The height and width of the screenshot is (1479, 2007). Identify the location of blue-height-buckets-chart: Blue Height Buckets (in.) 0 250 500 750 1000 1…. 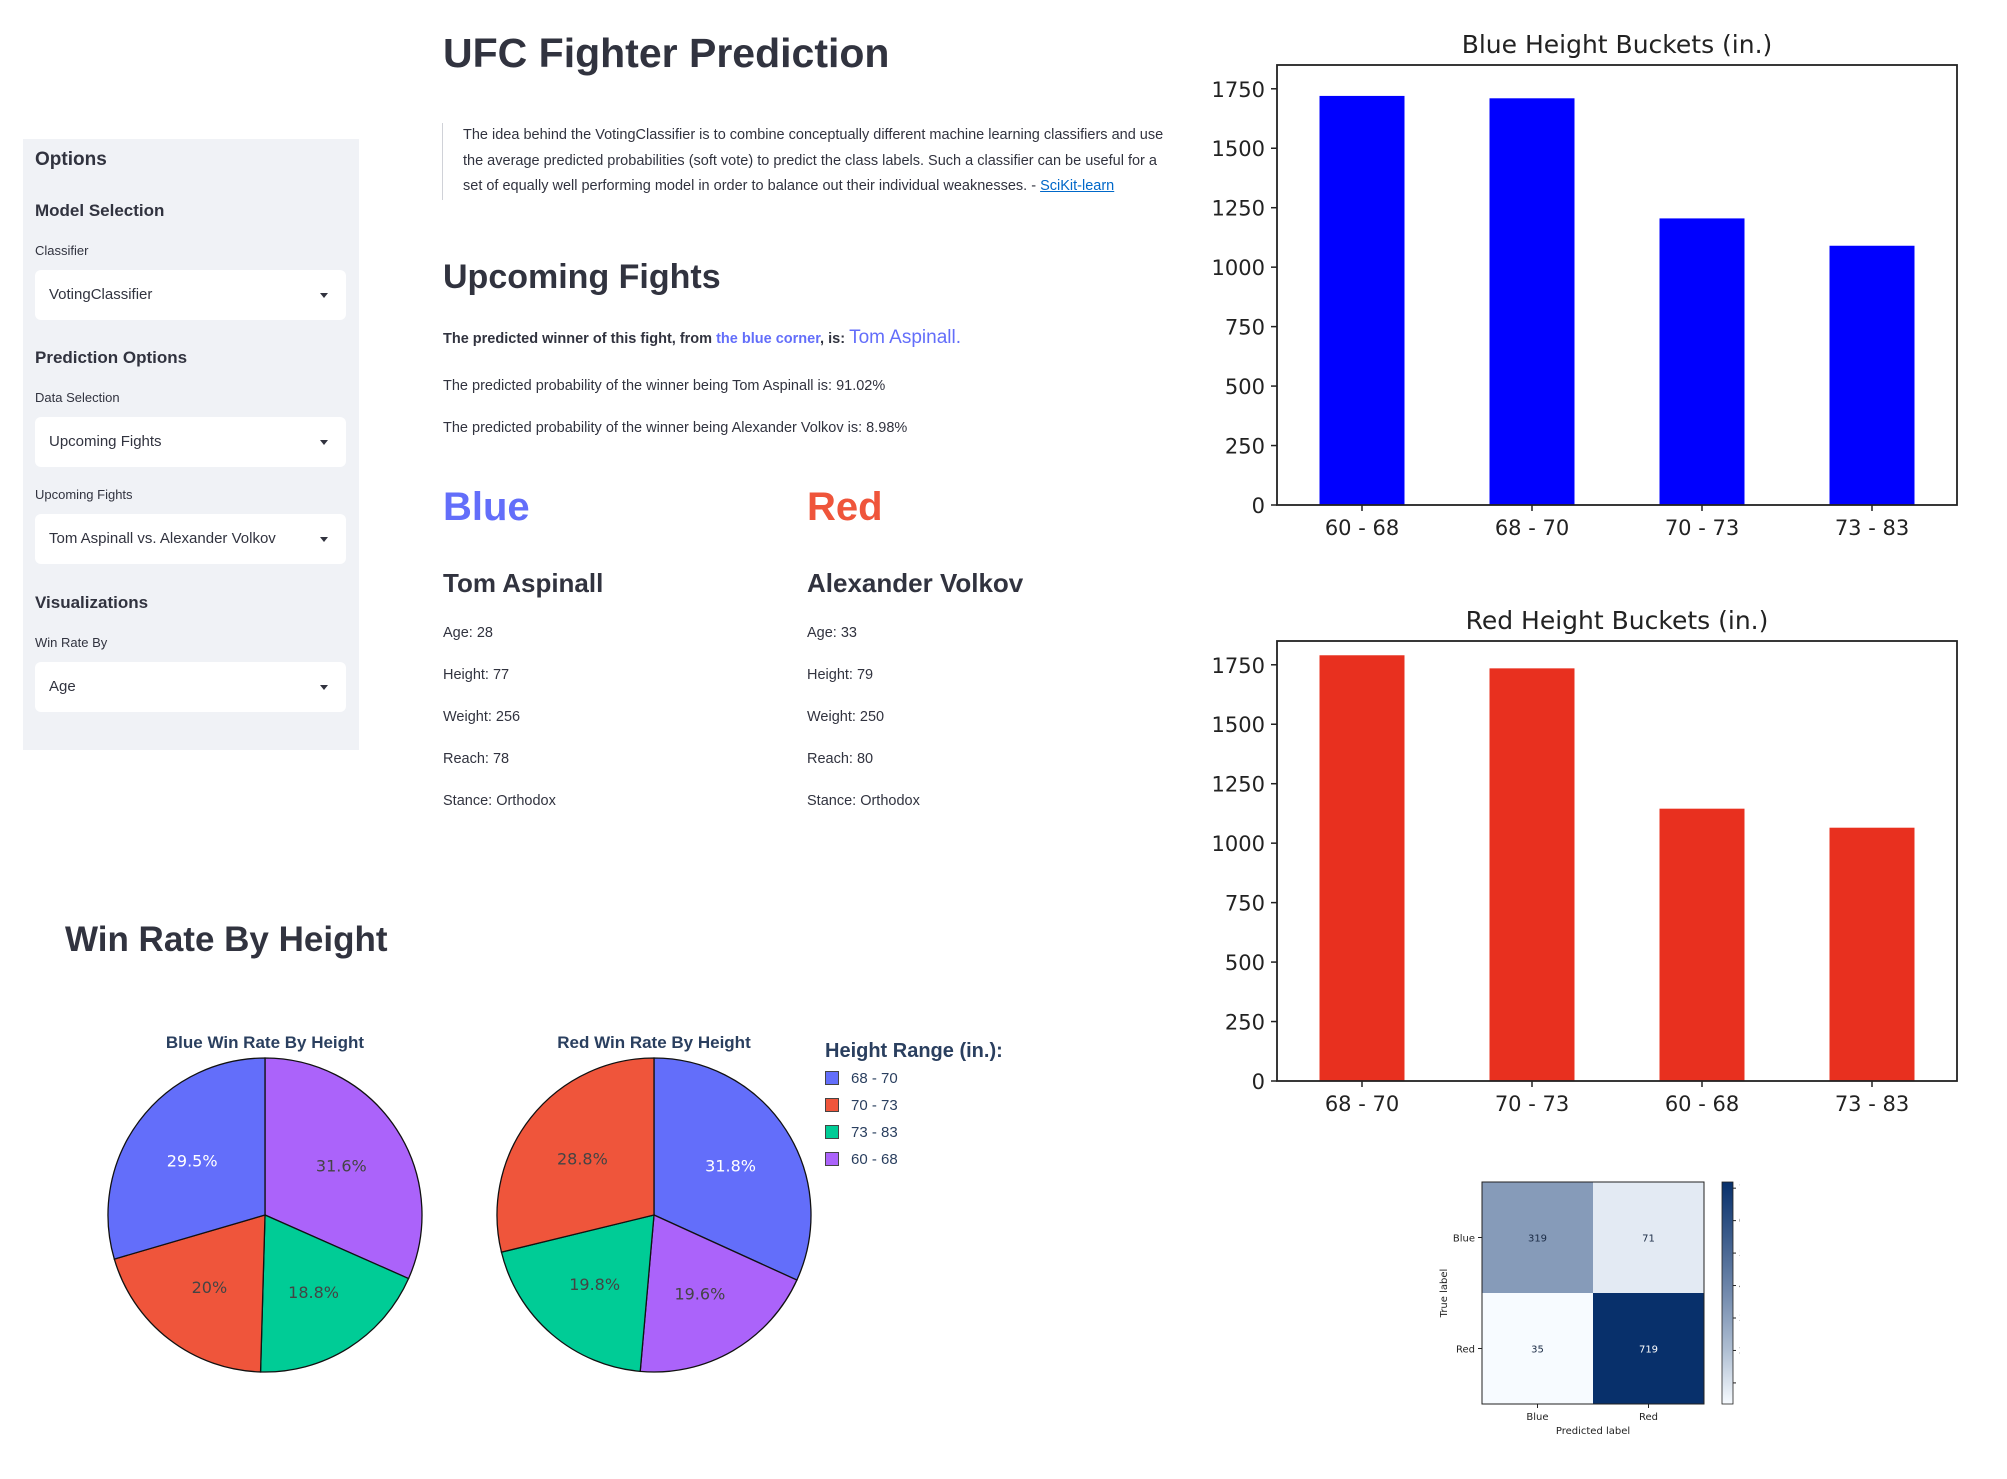
(1585, 285).